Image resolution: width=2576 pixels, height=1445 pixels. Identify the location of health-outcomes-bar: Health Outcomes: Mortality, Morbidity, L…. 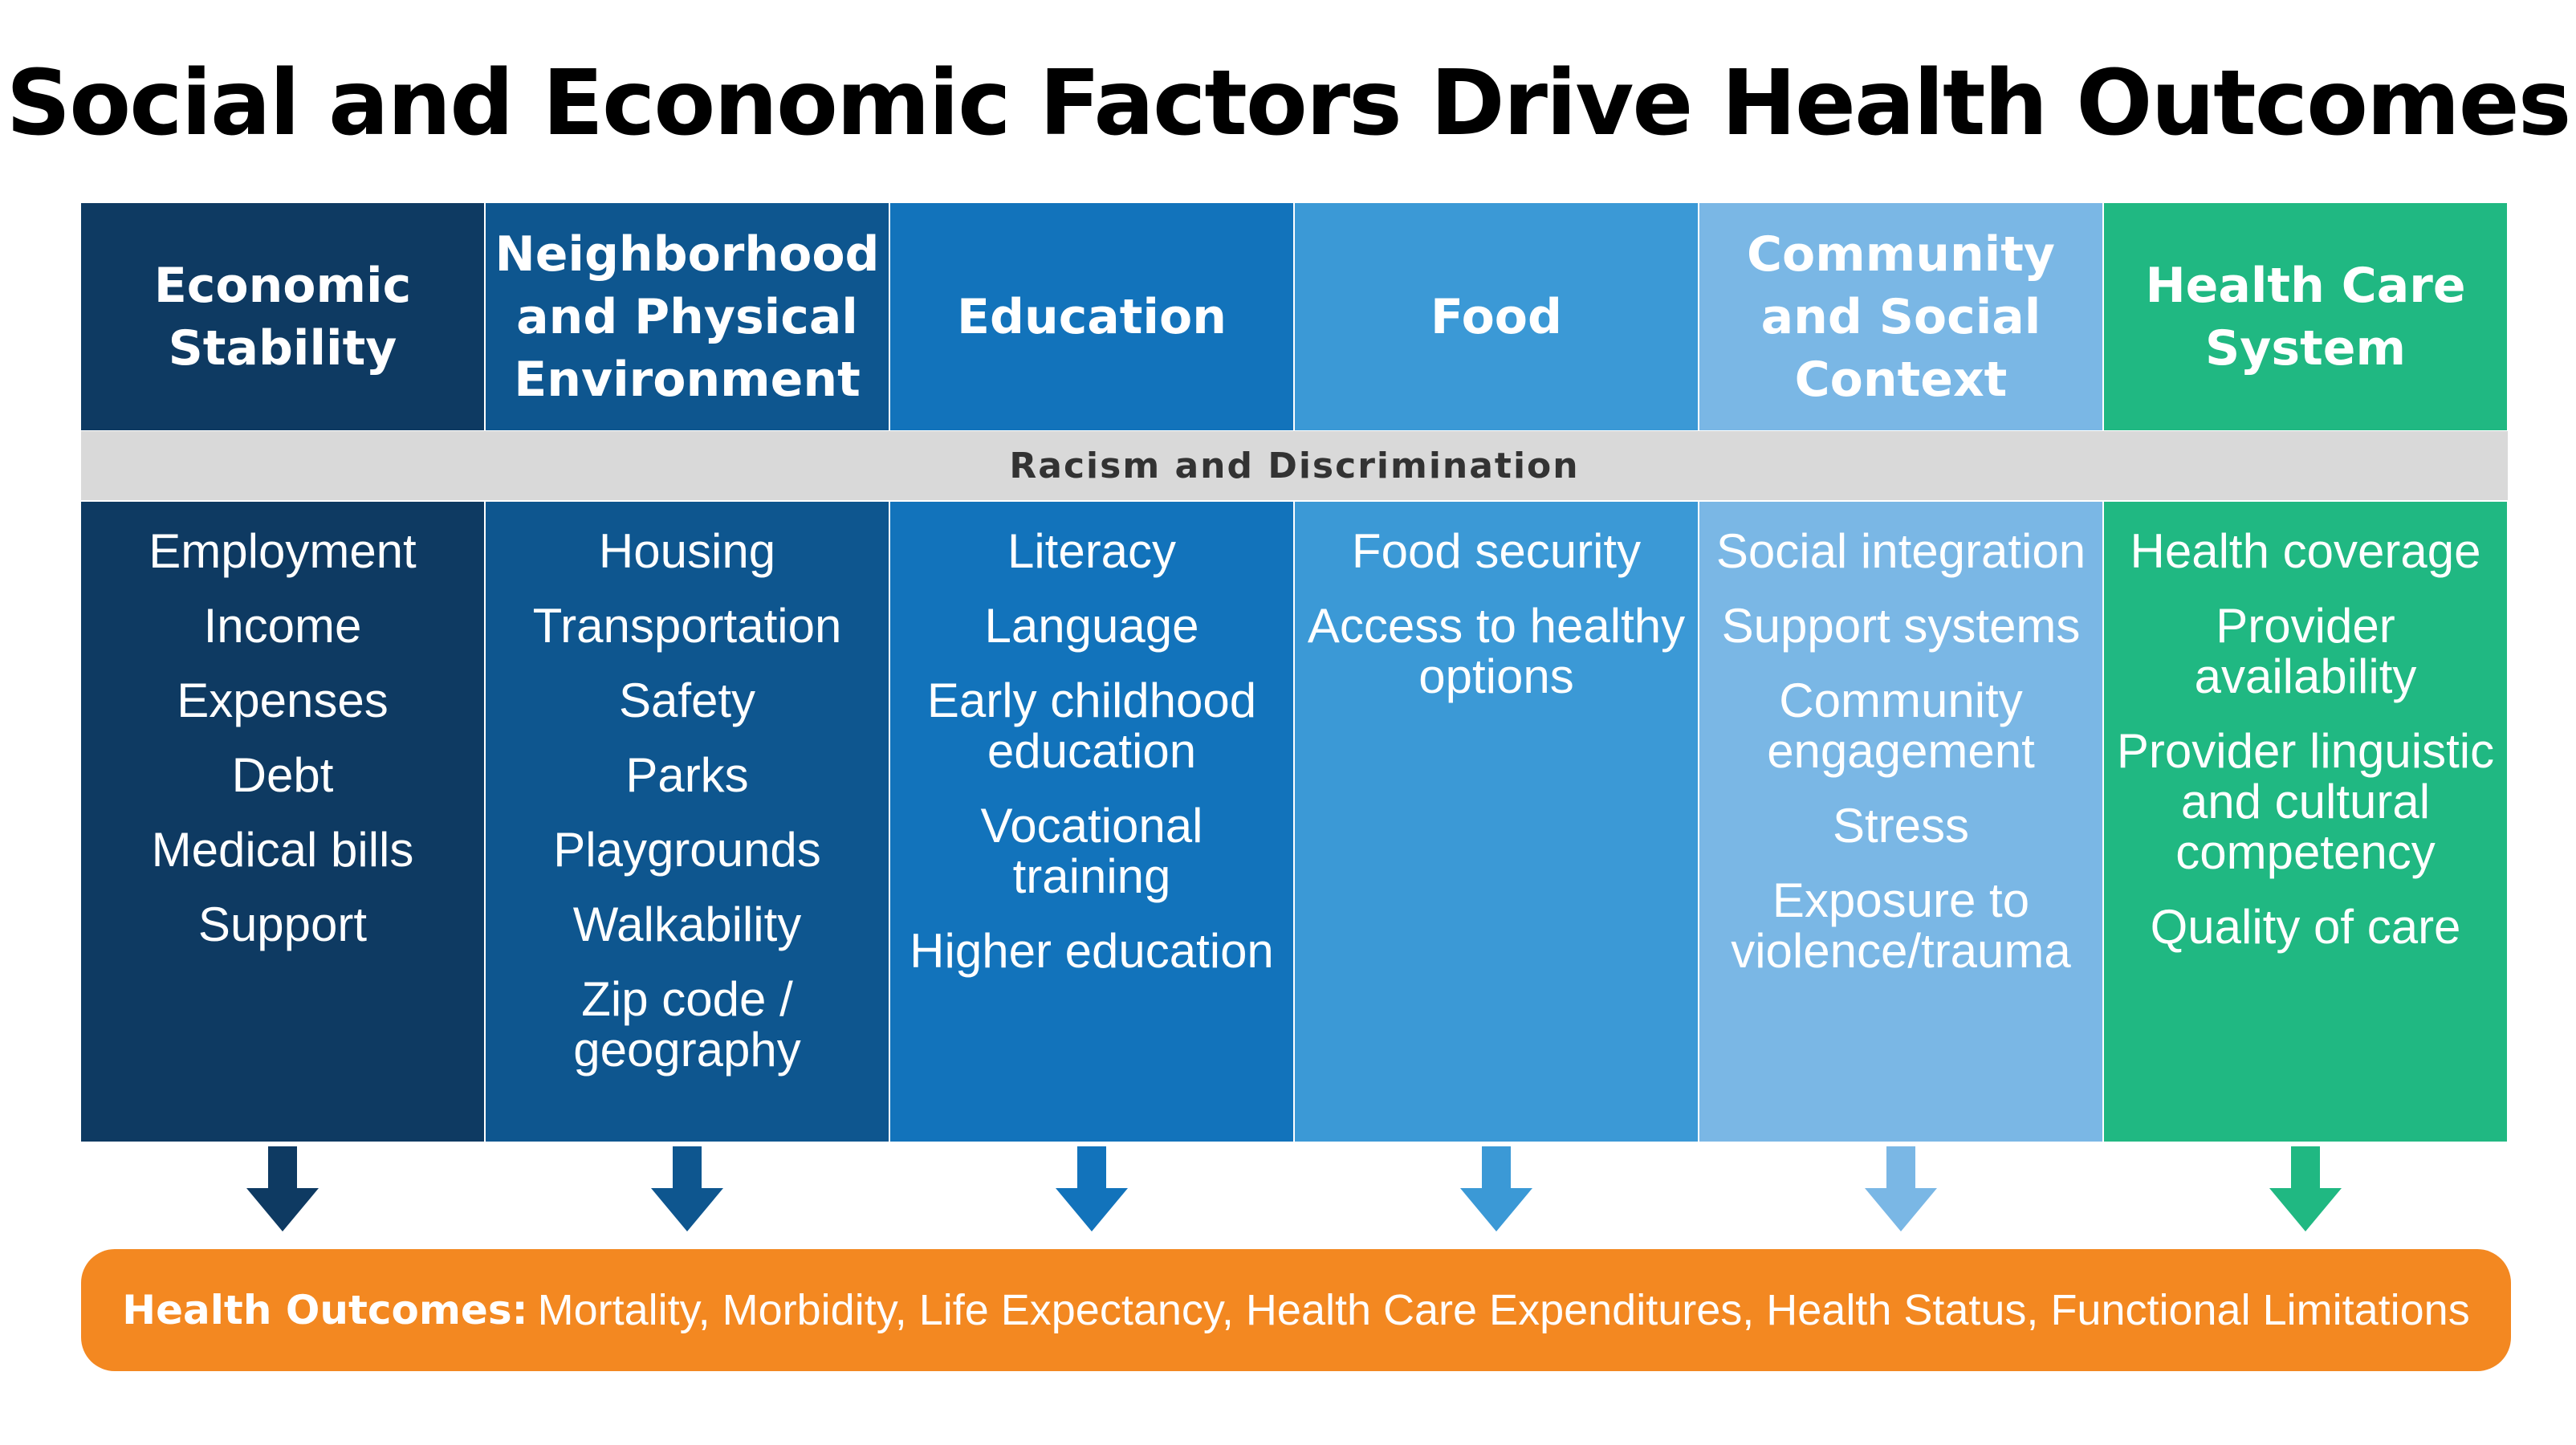
(1296, 1310).